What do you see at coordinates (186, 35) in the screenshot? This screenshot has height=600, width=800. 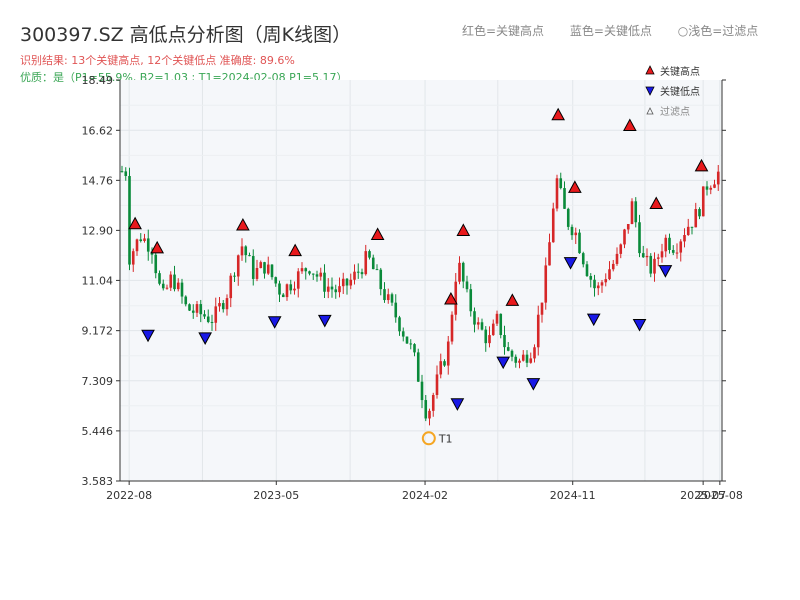 I see `chart-title: 300397.SZ 高低点分析图（周K线图）` at bounding box center [186, 35].